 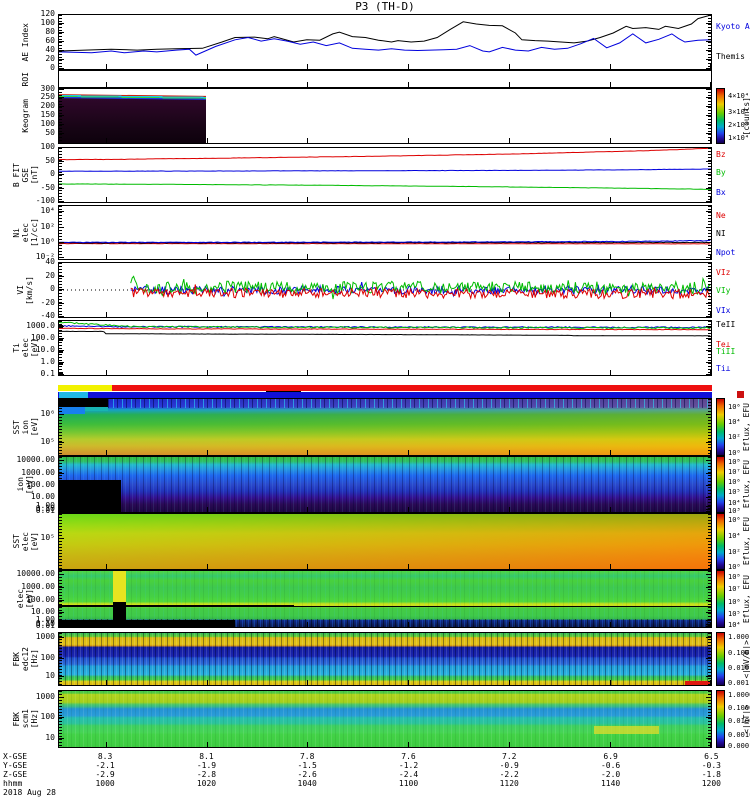 What do you see at coordinates (385, 290) in the screenshot?
I see `velocity-plot-area` at bounding box center [385, 290].